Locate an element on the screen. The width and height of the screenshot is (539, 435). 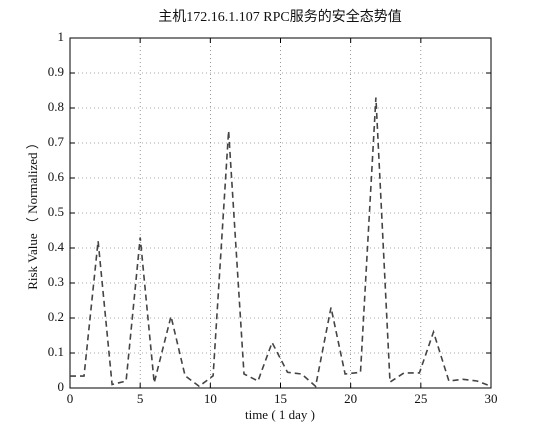
y-axis-label: Risk Value （ Normalized ） is located at coordinates (32, 213).